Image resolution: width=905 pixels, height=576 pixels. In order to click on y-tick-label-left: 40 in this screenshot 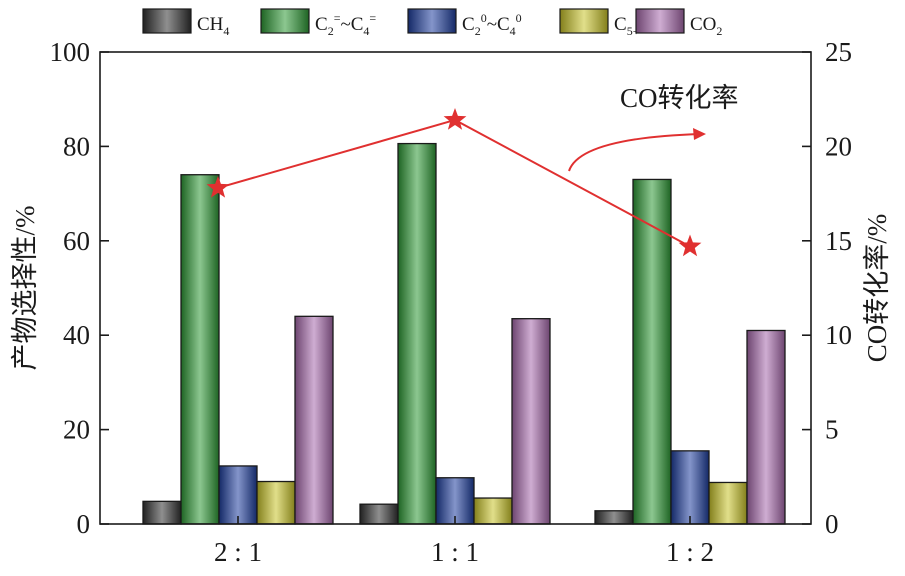, I will do `click(76, 335)`.